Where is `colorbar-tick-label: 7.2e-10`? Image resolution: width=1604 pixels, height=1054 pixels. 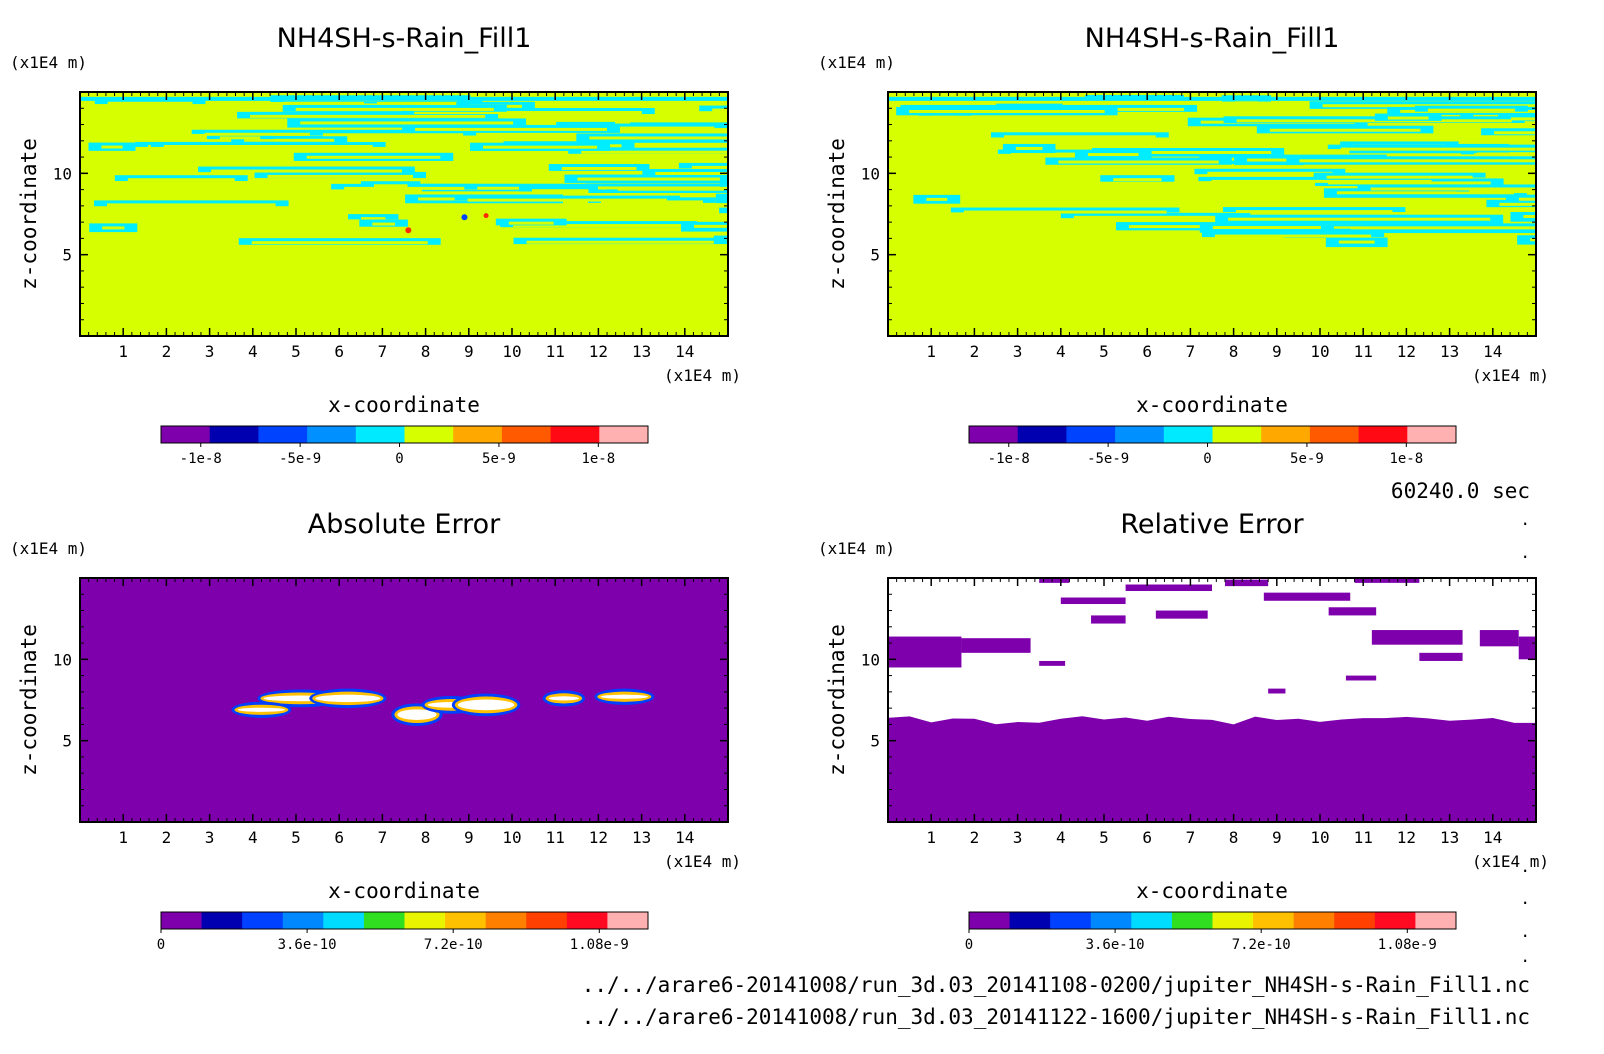
colorbar-tick-label: 7.2e-10 is located at coordinates (1261, 945).